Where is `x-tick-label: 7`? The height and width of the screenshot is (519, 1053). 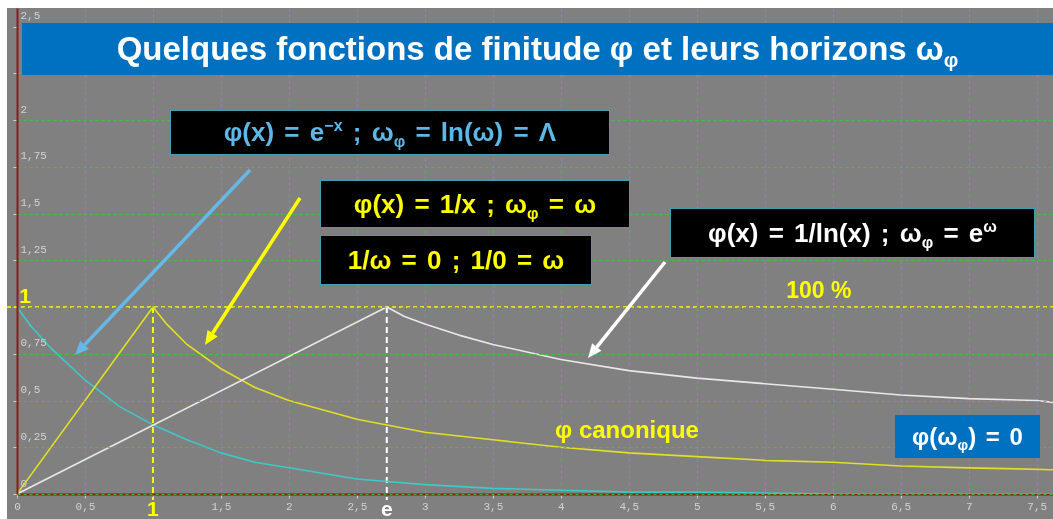 x-tick-label: 7 is located at coordinates (969, 506).